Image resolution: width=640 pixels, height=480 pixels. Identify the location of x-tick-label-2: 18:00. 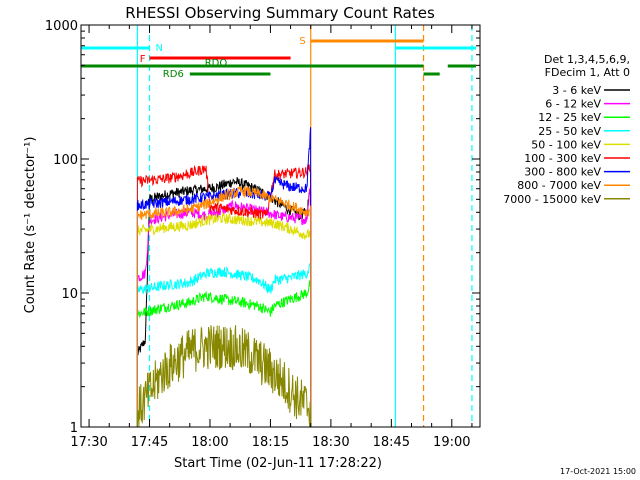
(209, 442).